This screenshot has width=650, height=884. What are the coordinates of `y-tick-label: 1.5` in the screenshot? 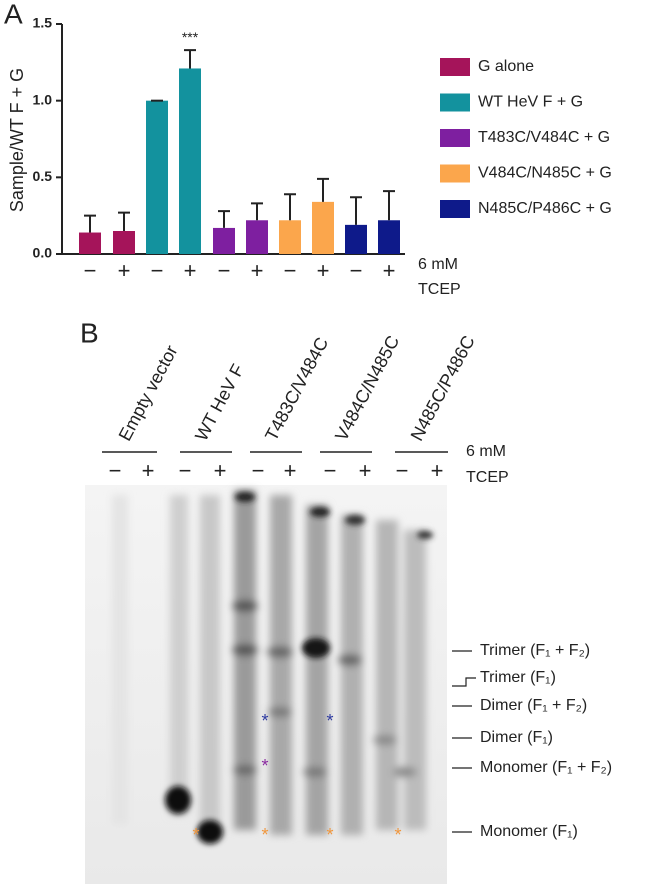 It's located at (43, 23).